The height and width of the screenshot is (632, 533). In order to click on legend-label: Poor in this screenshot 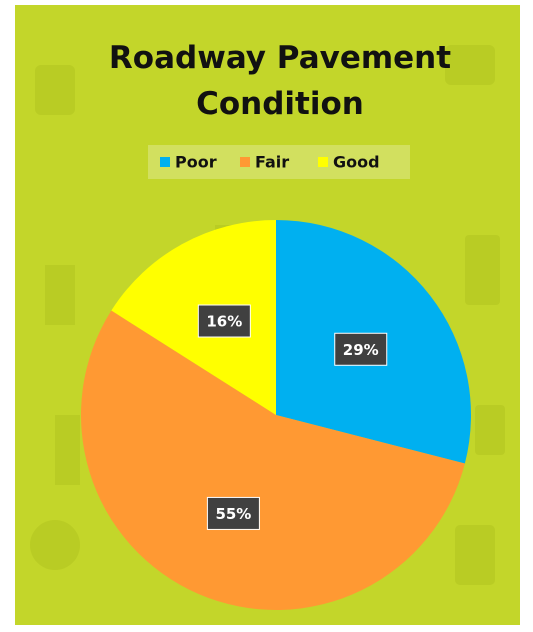, I will do `click(196, 162)`.